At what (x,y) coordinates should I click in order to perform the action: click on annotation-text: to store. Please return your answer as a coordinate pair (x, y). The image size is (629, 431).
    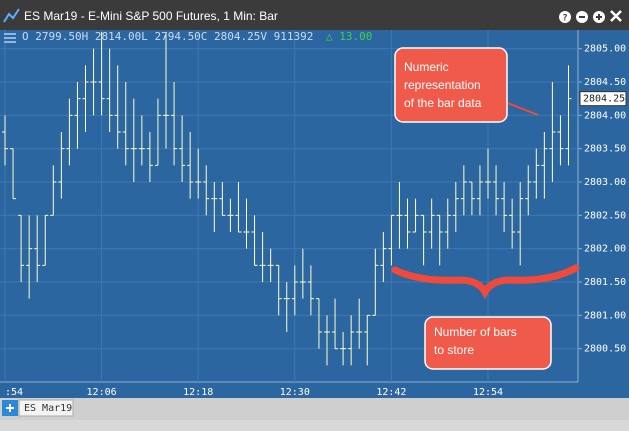
    Looking at the image, I should click on (454, 350).